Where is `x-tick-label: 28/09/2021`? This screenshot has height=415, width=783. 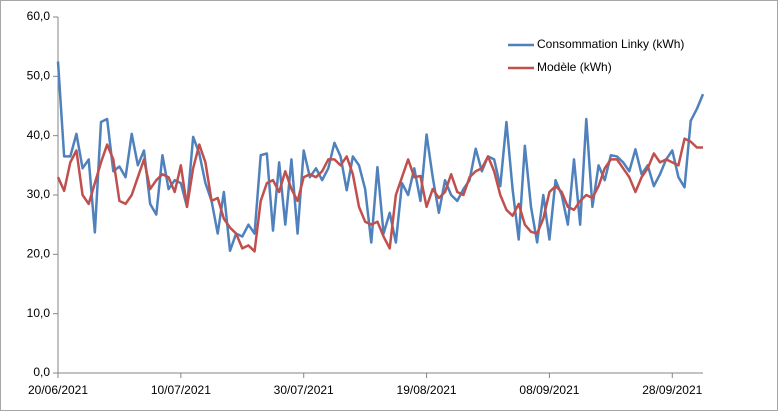
x-tick-label: 28/09/2021 is located at coordinates (672, 390).